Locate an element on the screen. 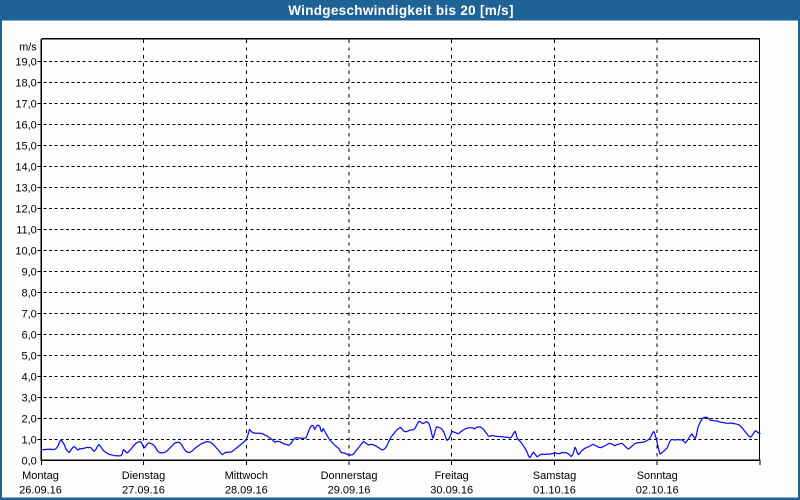  svg-text: 29.09.16 is located at coordinates (349, 491).